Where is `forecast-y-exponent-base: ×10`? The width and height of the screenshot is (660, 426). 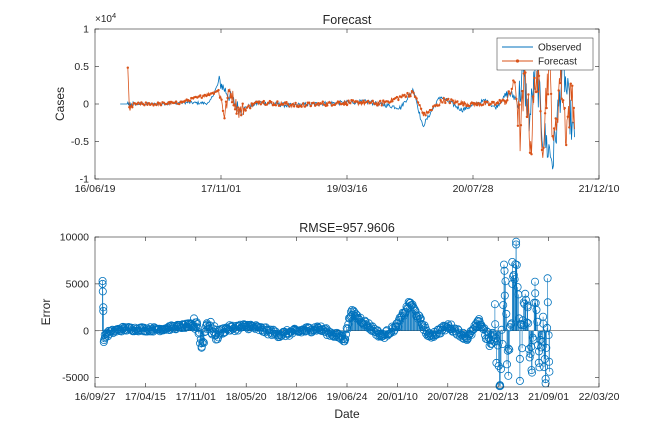 forecast-y-exponent-base: ×10 is located at coordinates (103, 19).